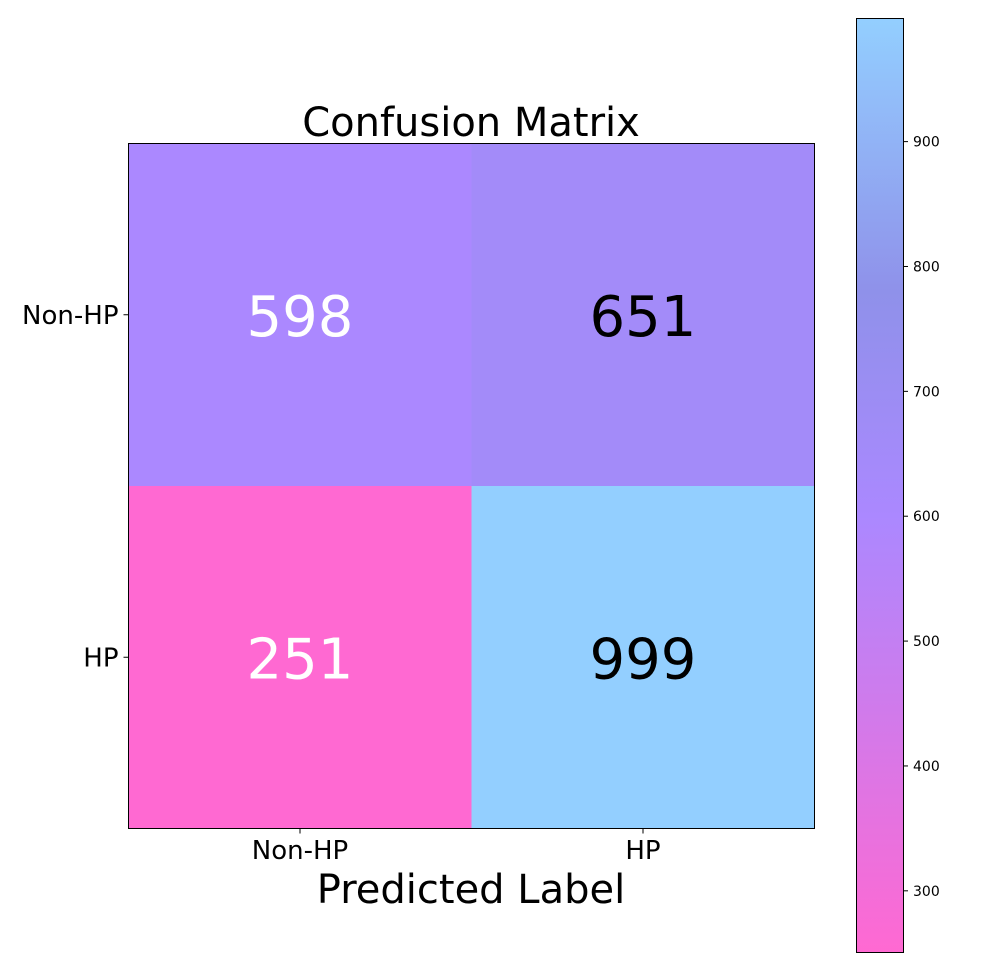 The width and height of the screenshot is (1000, 971). I want to click on x-tick-label: HP, so click(642, 851).